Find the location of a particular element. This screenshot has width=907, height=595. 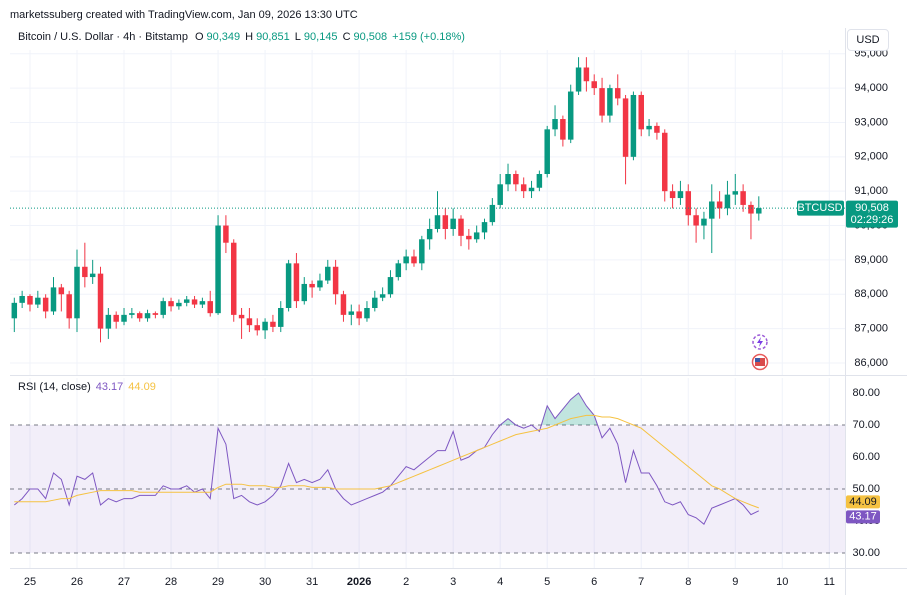

x-tick-label: 9 is located at coordinates (735, 582).